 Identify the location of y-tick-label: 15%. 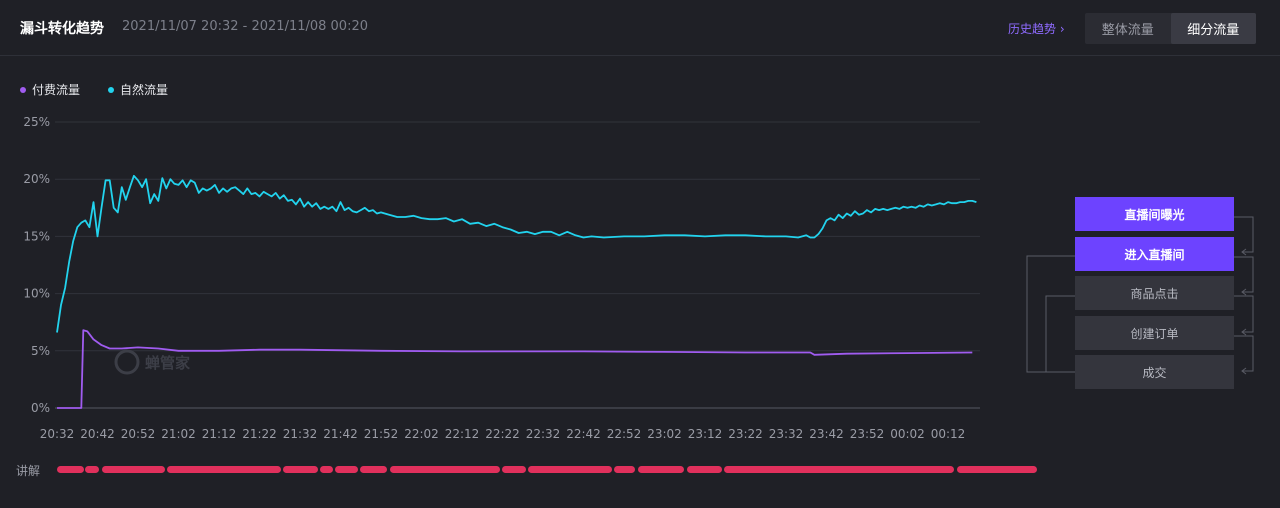
(36, 236).